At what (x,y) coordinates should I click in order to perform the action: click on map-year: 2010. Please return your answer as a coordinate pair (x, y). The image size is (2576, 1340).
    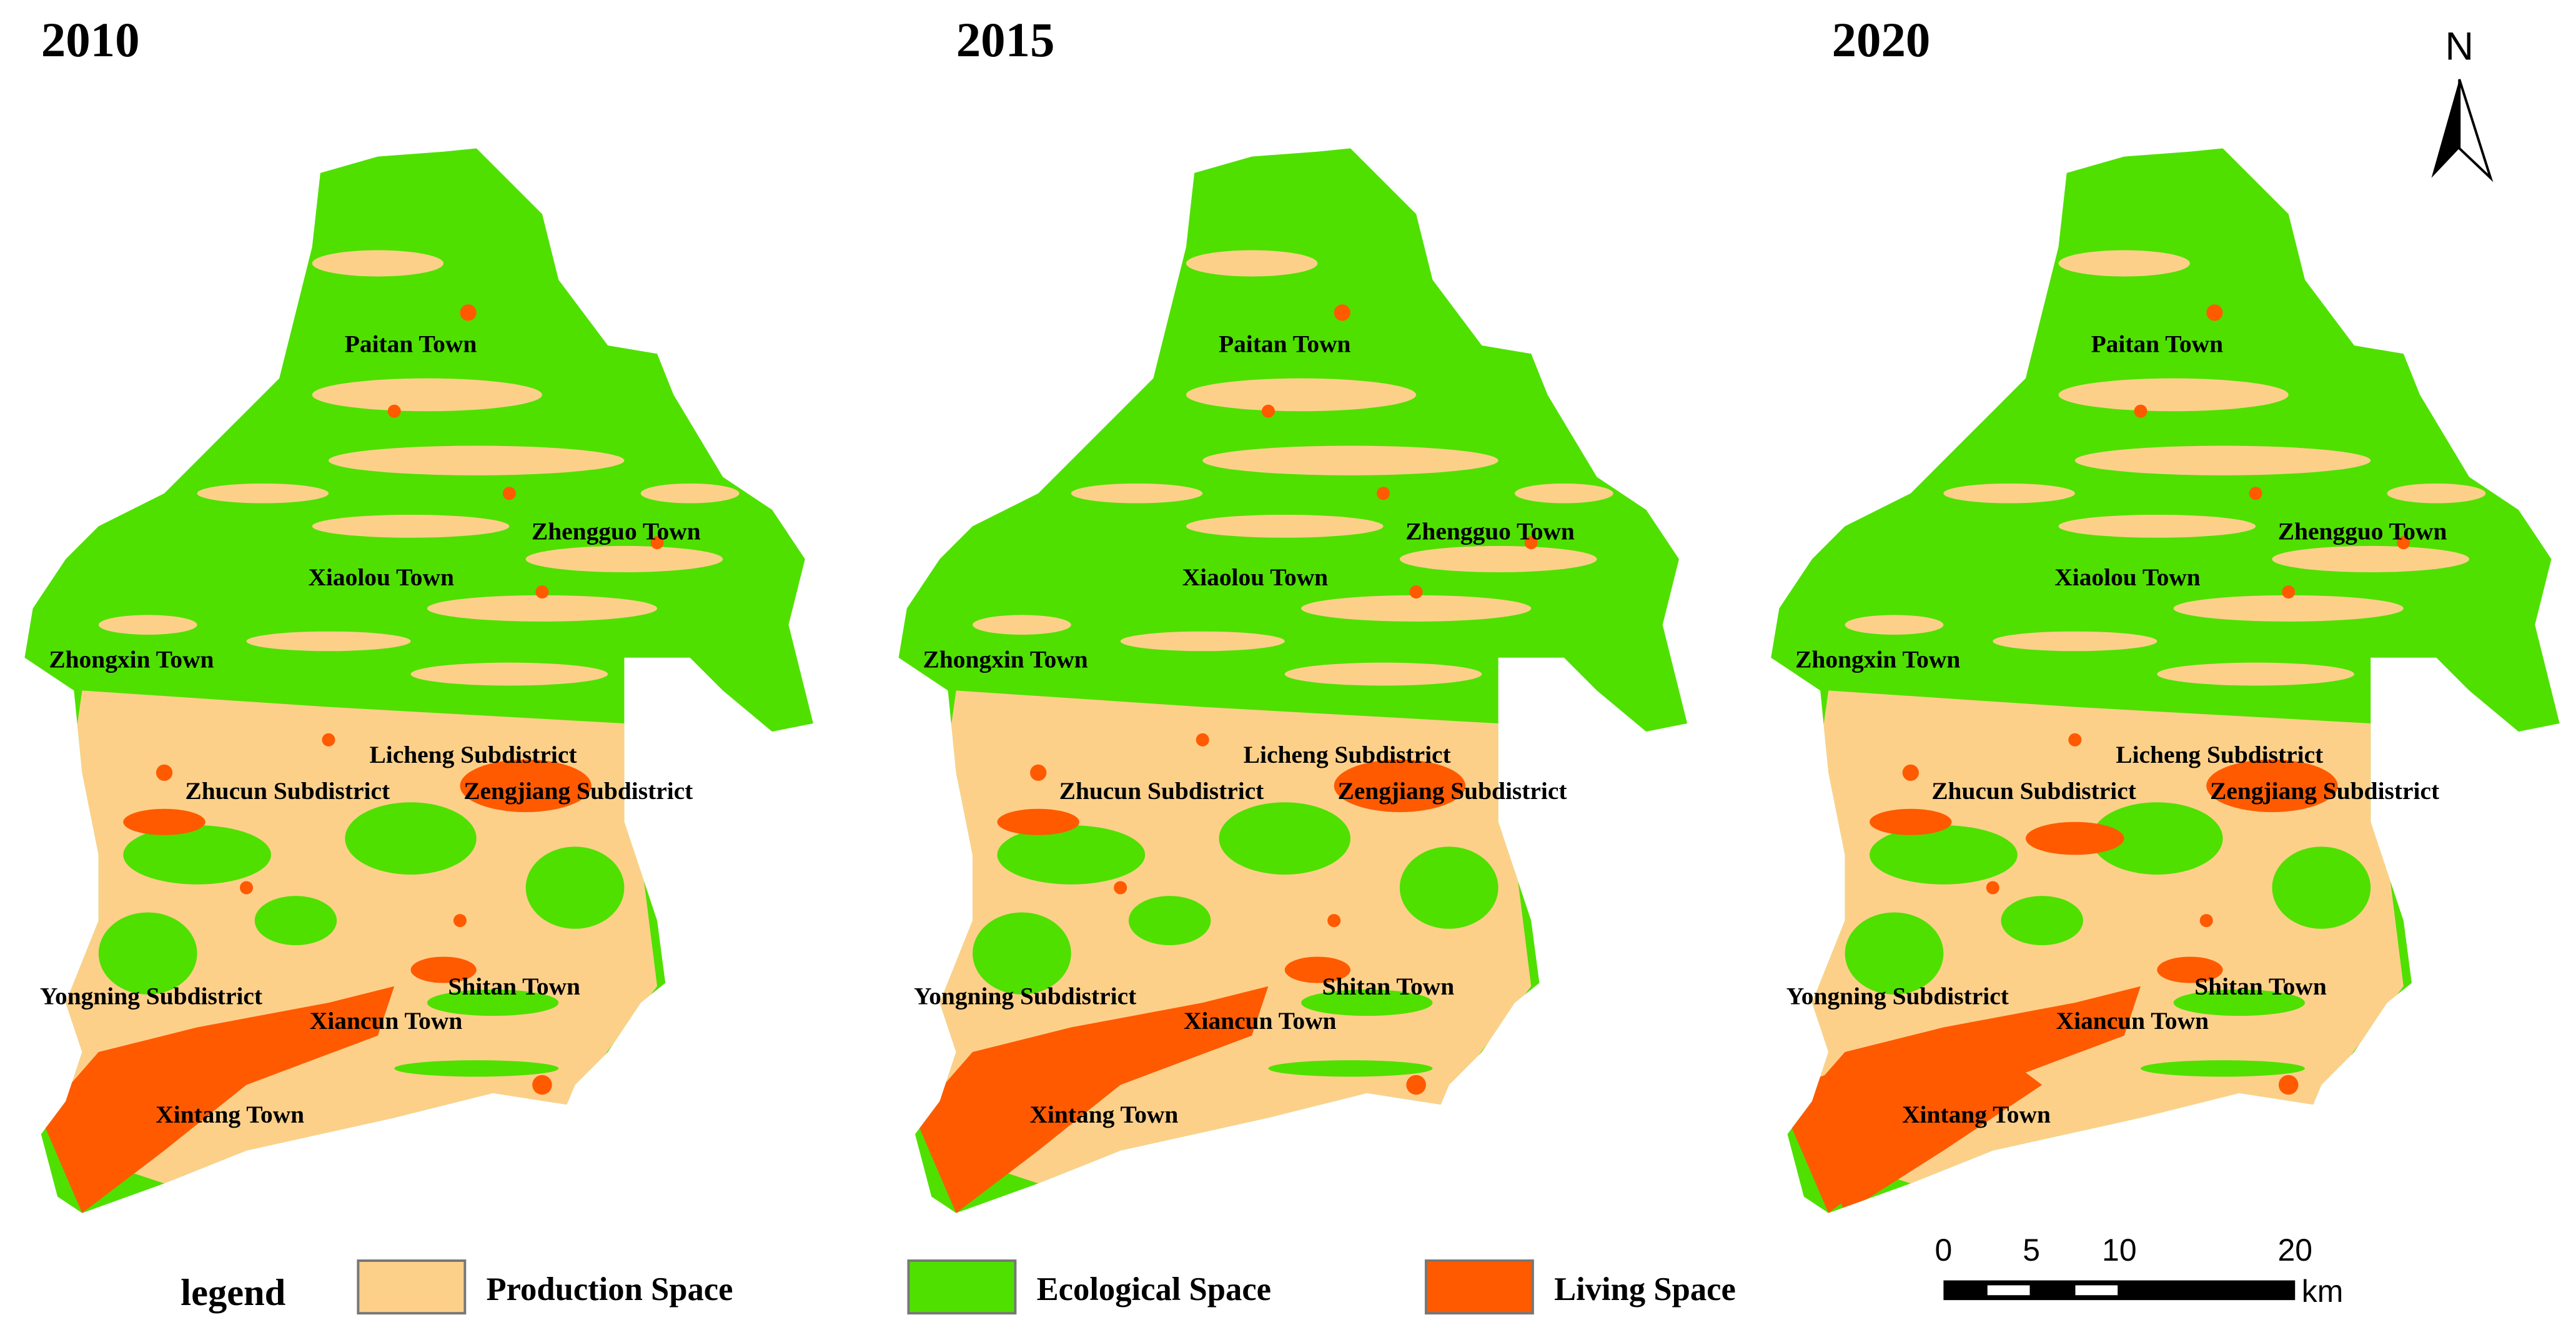
    Looking at the image, I should click on (90, 40).